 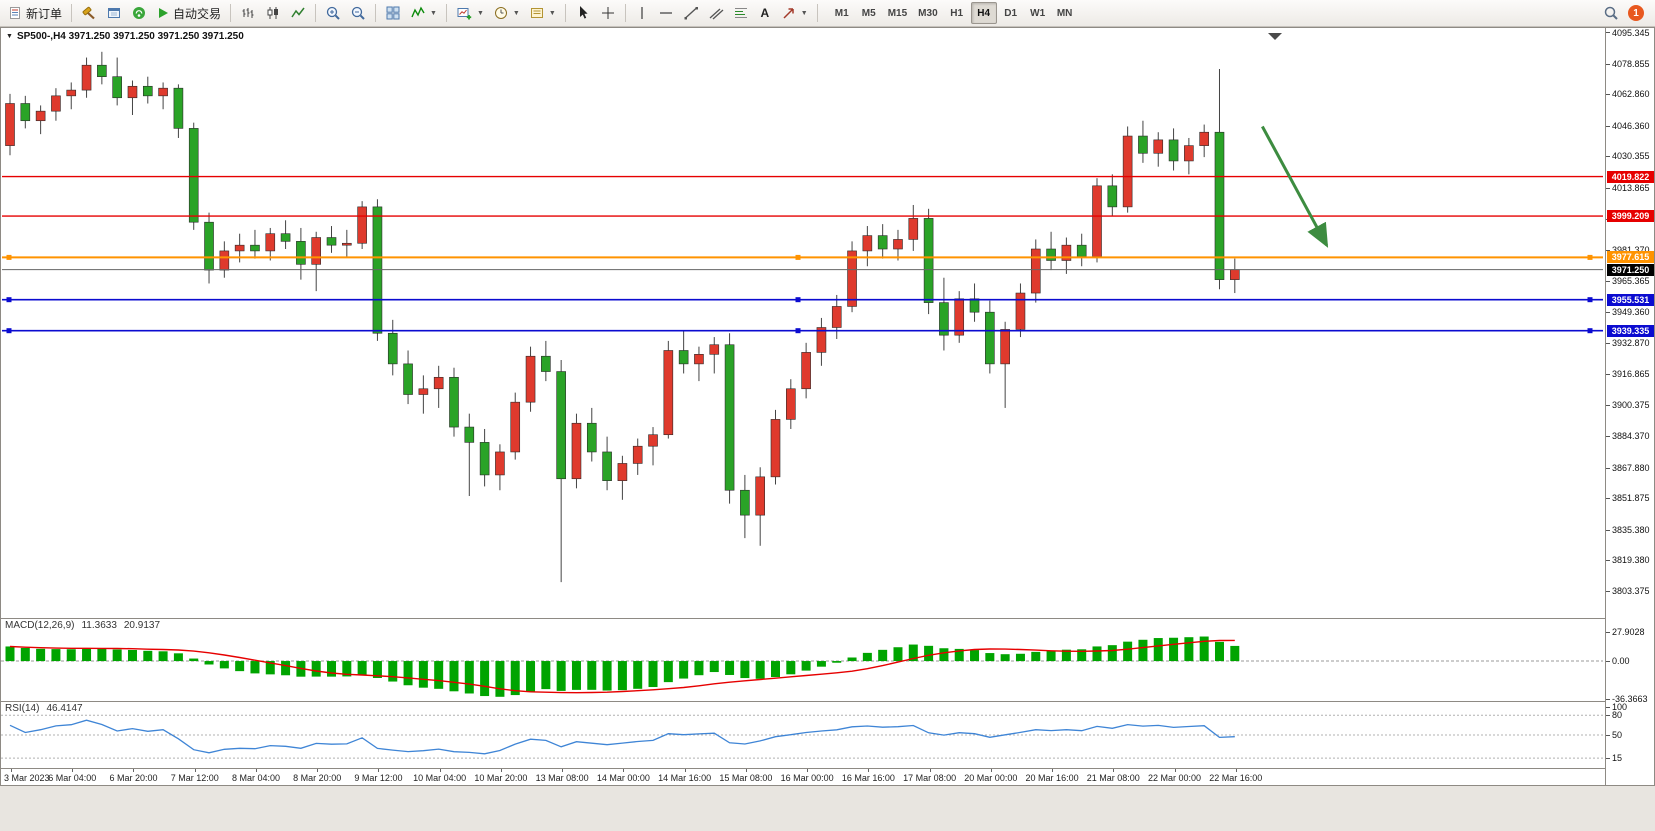 What do you see at coordinates (765, 13) in the screenshot?
I see `text-tool-button: A` at bounding box center [765, 13].